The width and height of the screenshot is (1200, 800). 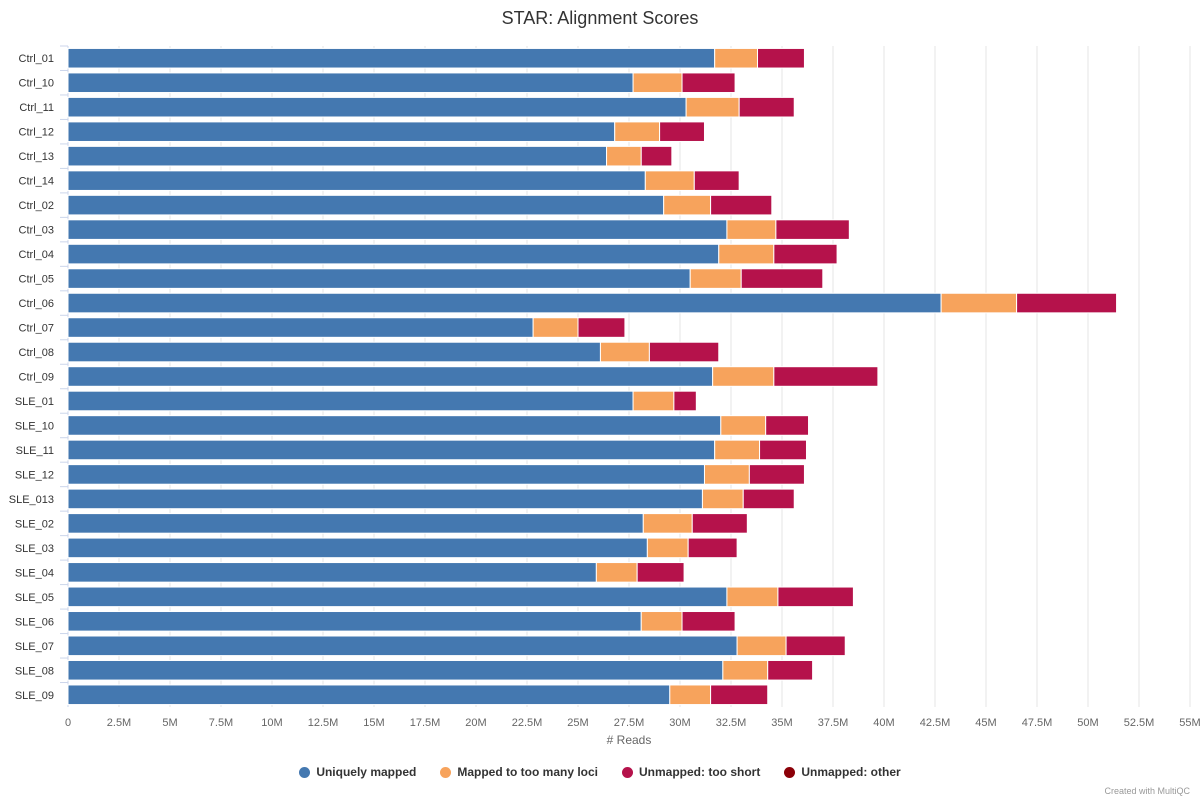 I want to click on category-label: SLE_12, so click(x=34, y=475).